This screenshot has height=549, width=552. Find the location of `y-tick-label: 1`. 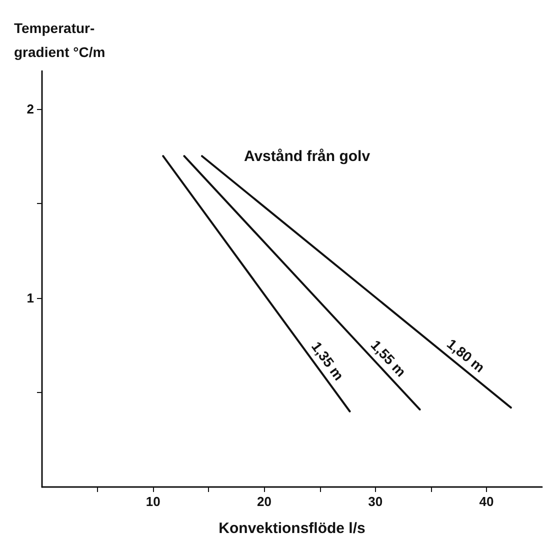

y-tick-label: 1 is located at coordinates (30, 298).